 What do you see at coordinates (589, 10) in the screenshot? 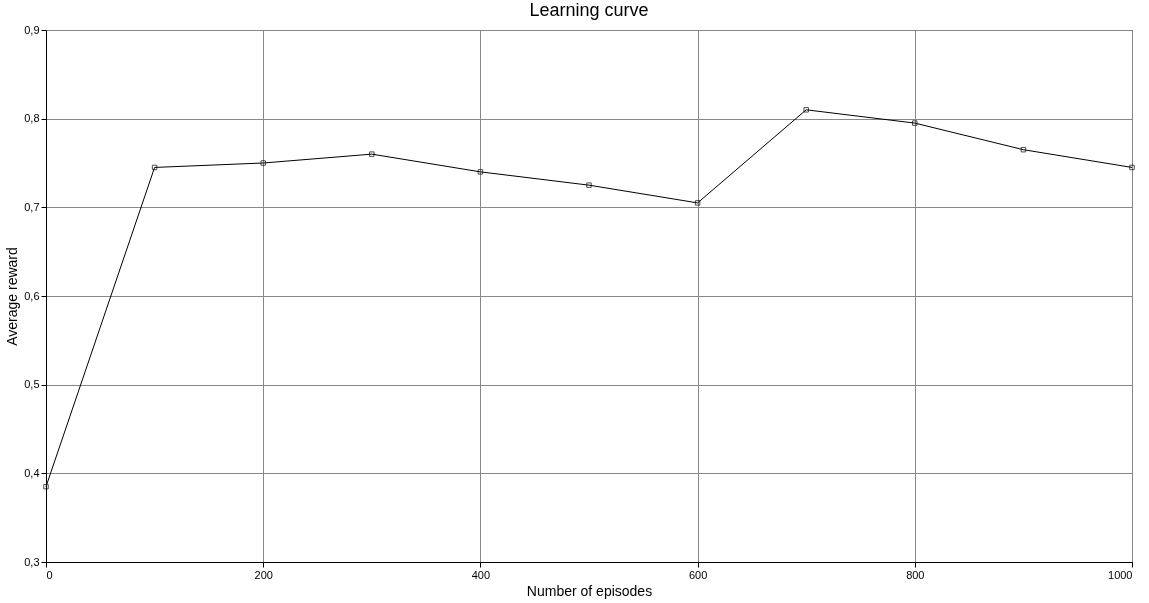
I see `chart-title: Learning curve` at bounding box center [589, 10].